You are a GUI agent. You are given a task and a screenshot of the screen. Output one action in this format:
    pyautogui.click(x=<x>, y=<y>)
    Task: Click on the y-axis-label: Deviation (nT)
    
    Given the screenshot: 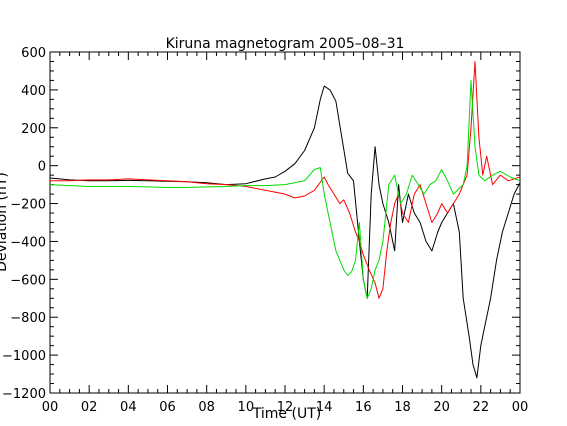 What is the action you would take?
    pyautogui.click(x=5, y=222)
    